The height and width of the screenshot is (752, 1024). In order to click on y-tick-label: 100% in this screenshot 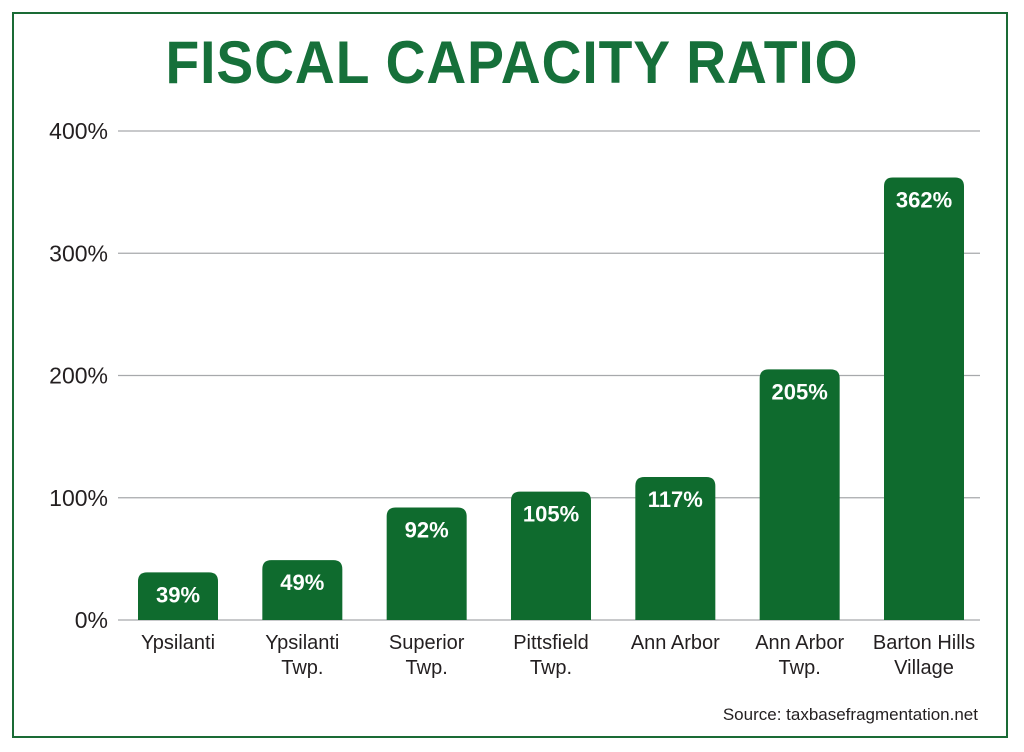, I will do `click(78, 498)`.